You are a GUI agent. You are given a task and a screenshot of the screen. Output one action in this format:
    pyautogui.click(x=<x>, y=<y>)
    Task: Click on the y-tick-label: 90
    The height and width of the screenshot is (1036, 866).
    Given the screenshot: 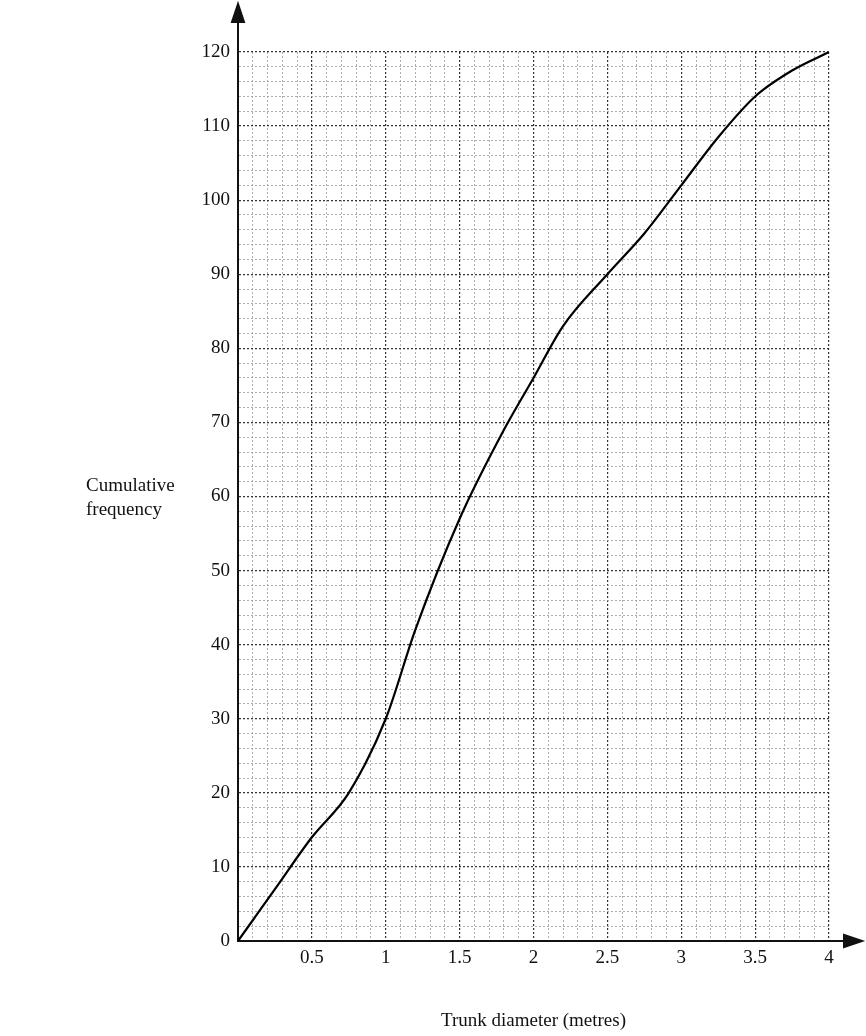 What is the action you would take?
    pyautogui.click(x=220, y=273)
    